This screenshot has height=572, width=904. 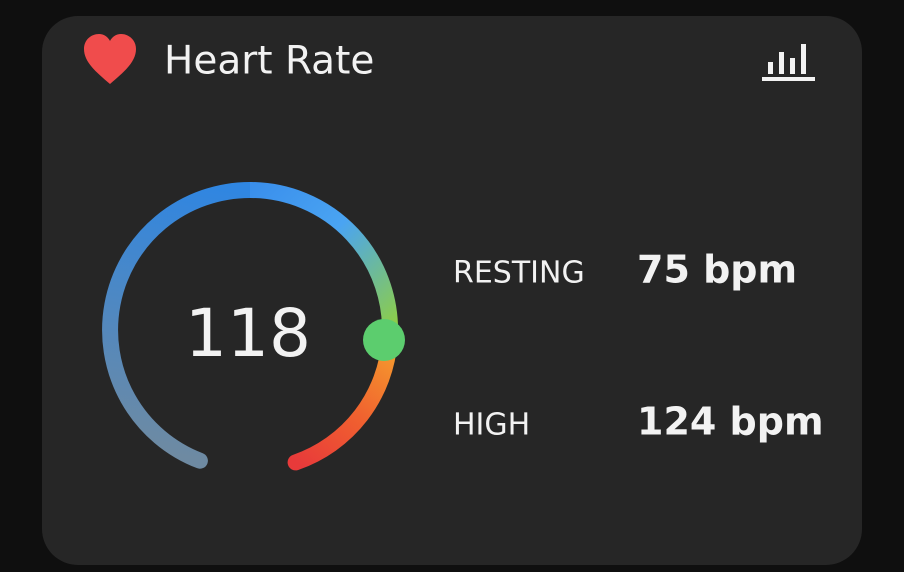 I want to click on stat-label: RESTING, so click(x=519, y=273).